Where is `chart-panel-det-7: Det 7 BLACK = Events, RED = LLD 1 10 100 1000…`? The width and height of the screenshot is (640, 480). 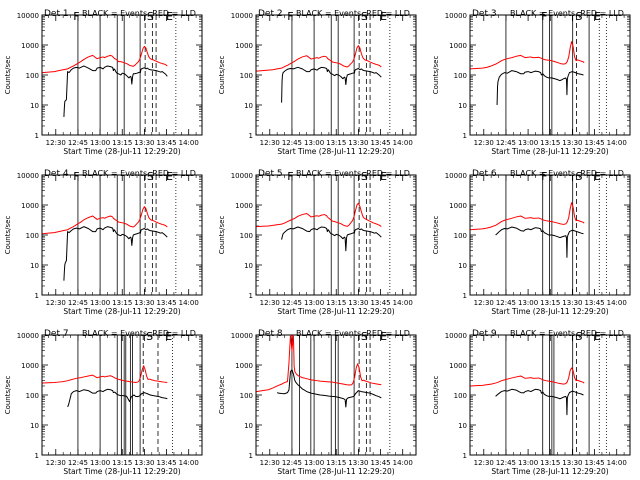
chart-panel-det-7: Det 7 BLACK = Events, RED = LLD 1 10 100 1000… is located at coordinates (103, 402).